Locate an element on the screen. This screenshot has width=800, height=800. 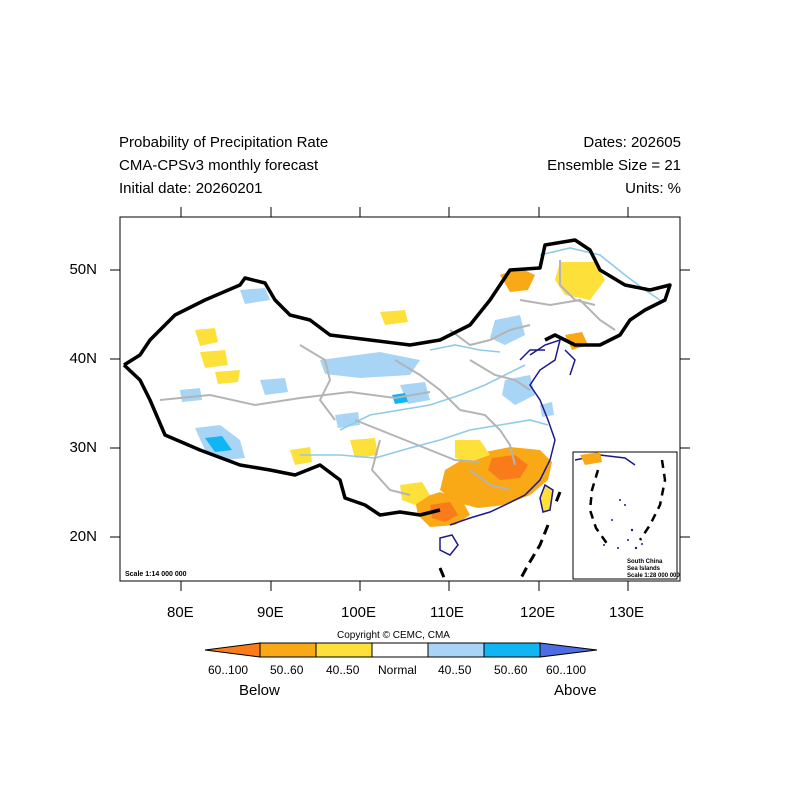
patch-above-w2 is located at coordinates (274, 386).